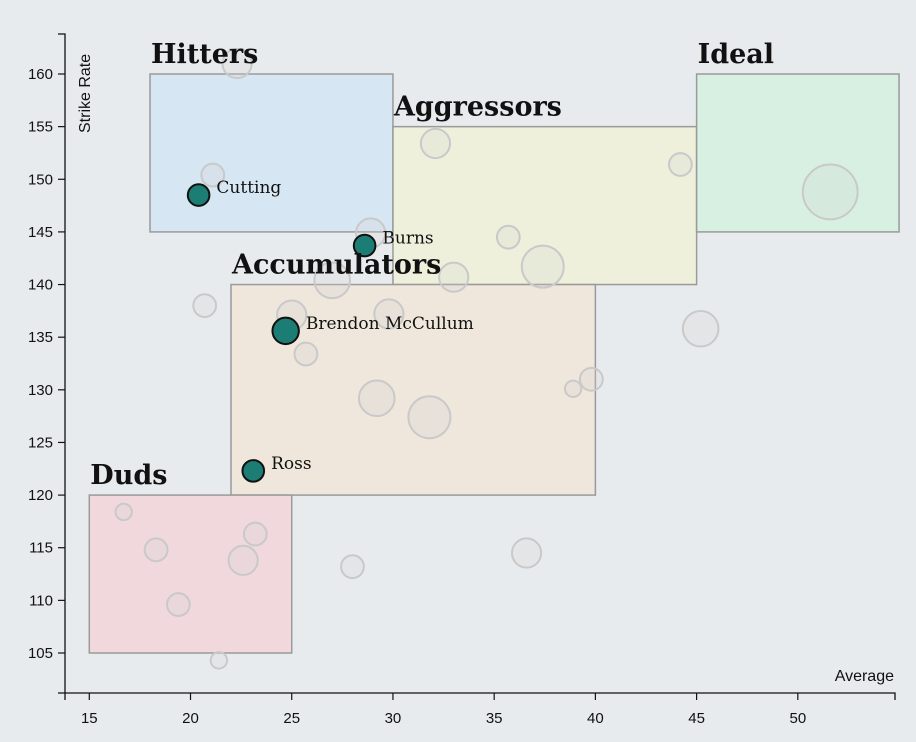 The width and height of the screenshot is (916, 742). What do you see at coordinates (41, 548) in the screenshot?
I see `y-tick-label: 115` at bounding box center [41, 548].